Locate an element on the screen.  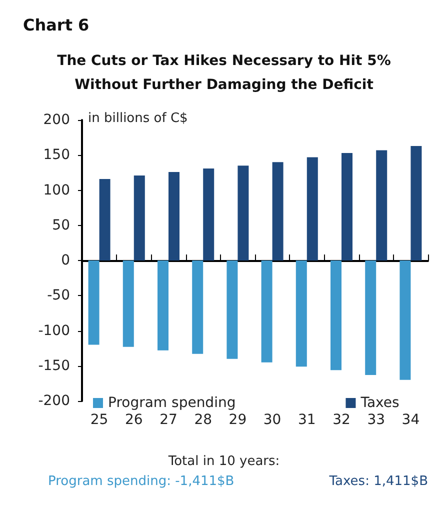
chart-subtitle: The Cuts or Tax Hikes Necessary to Hit 5% Without Further Damaging the Deficit is located at coordinates (224, 73).